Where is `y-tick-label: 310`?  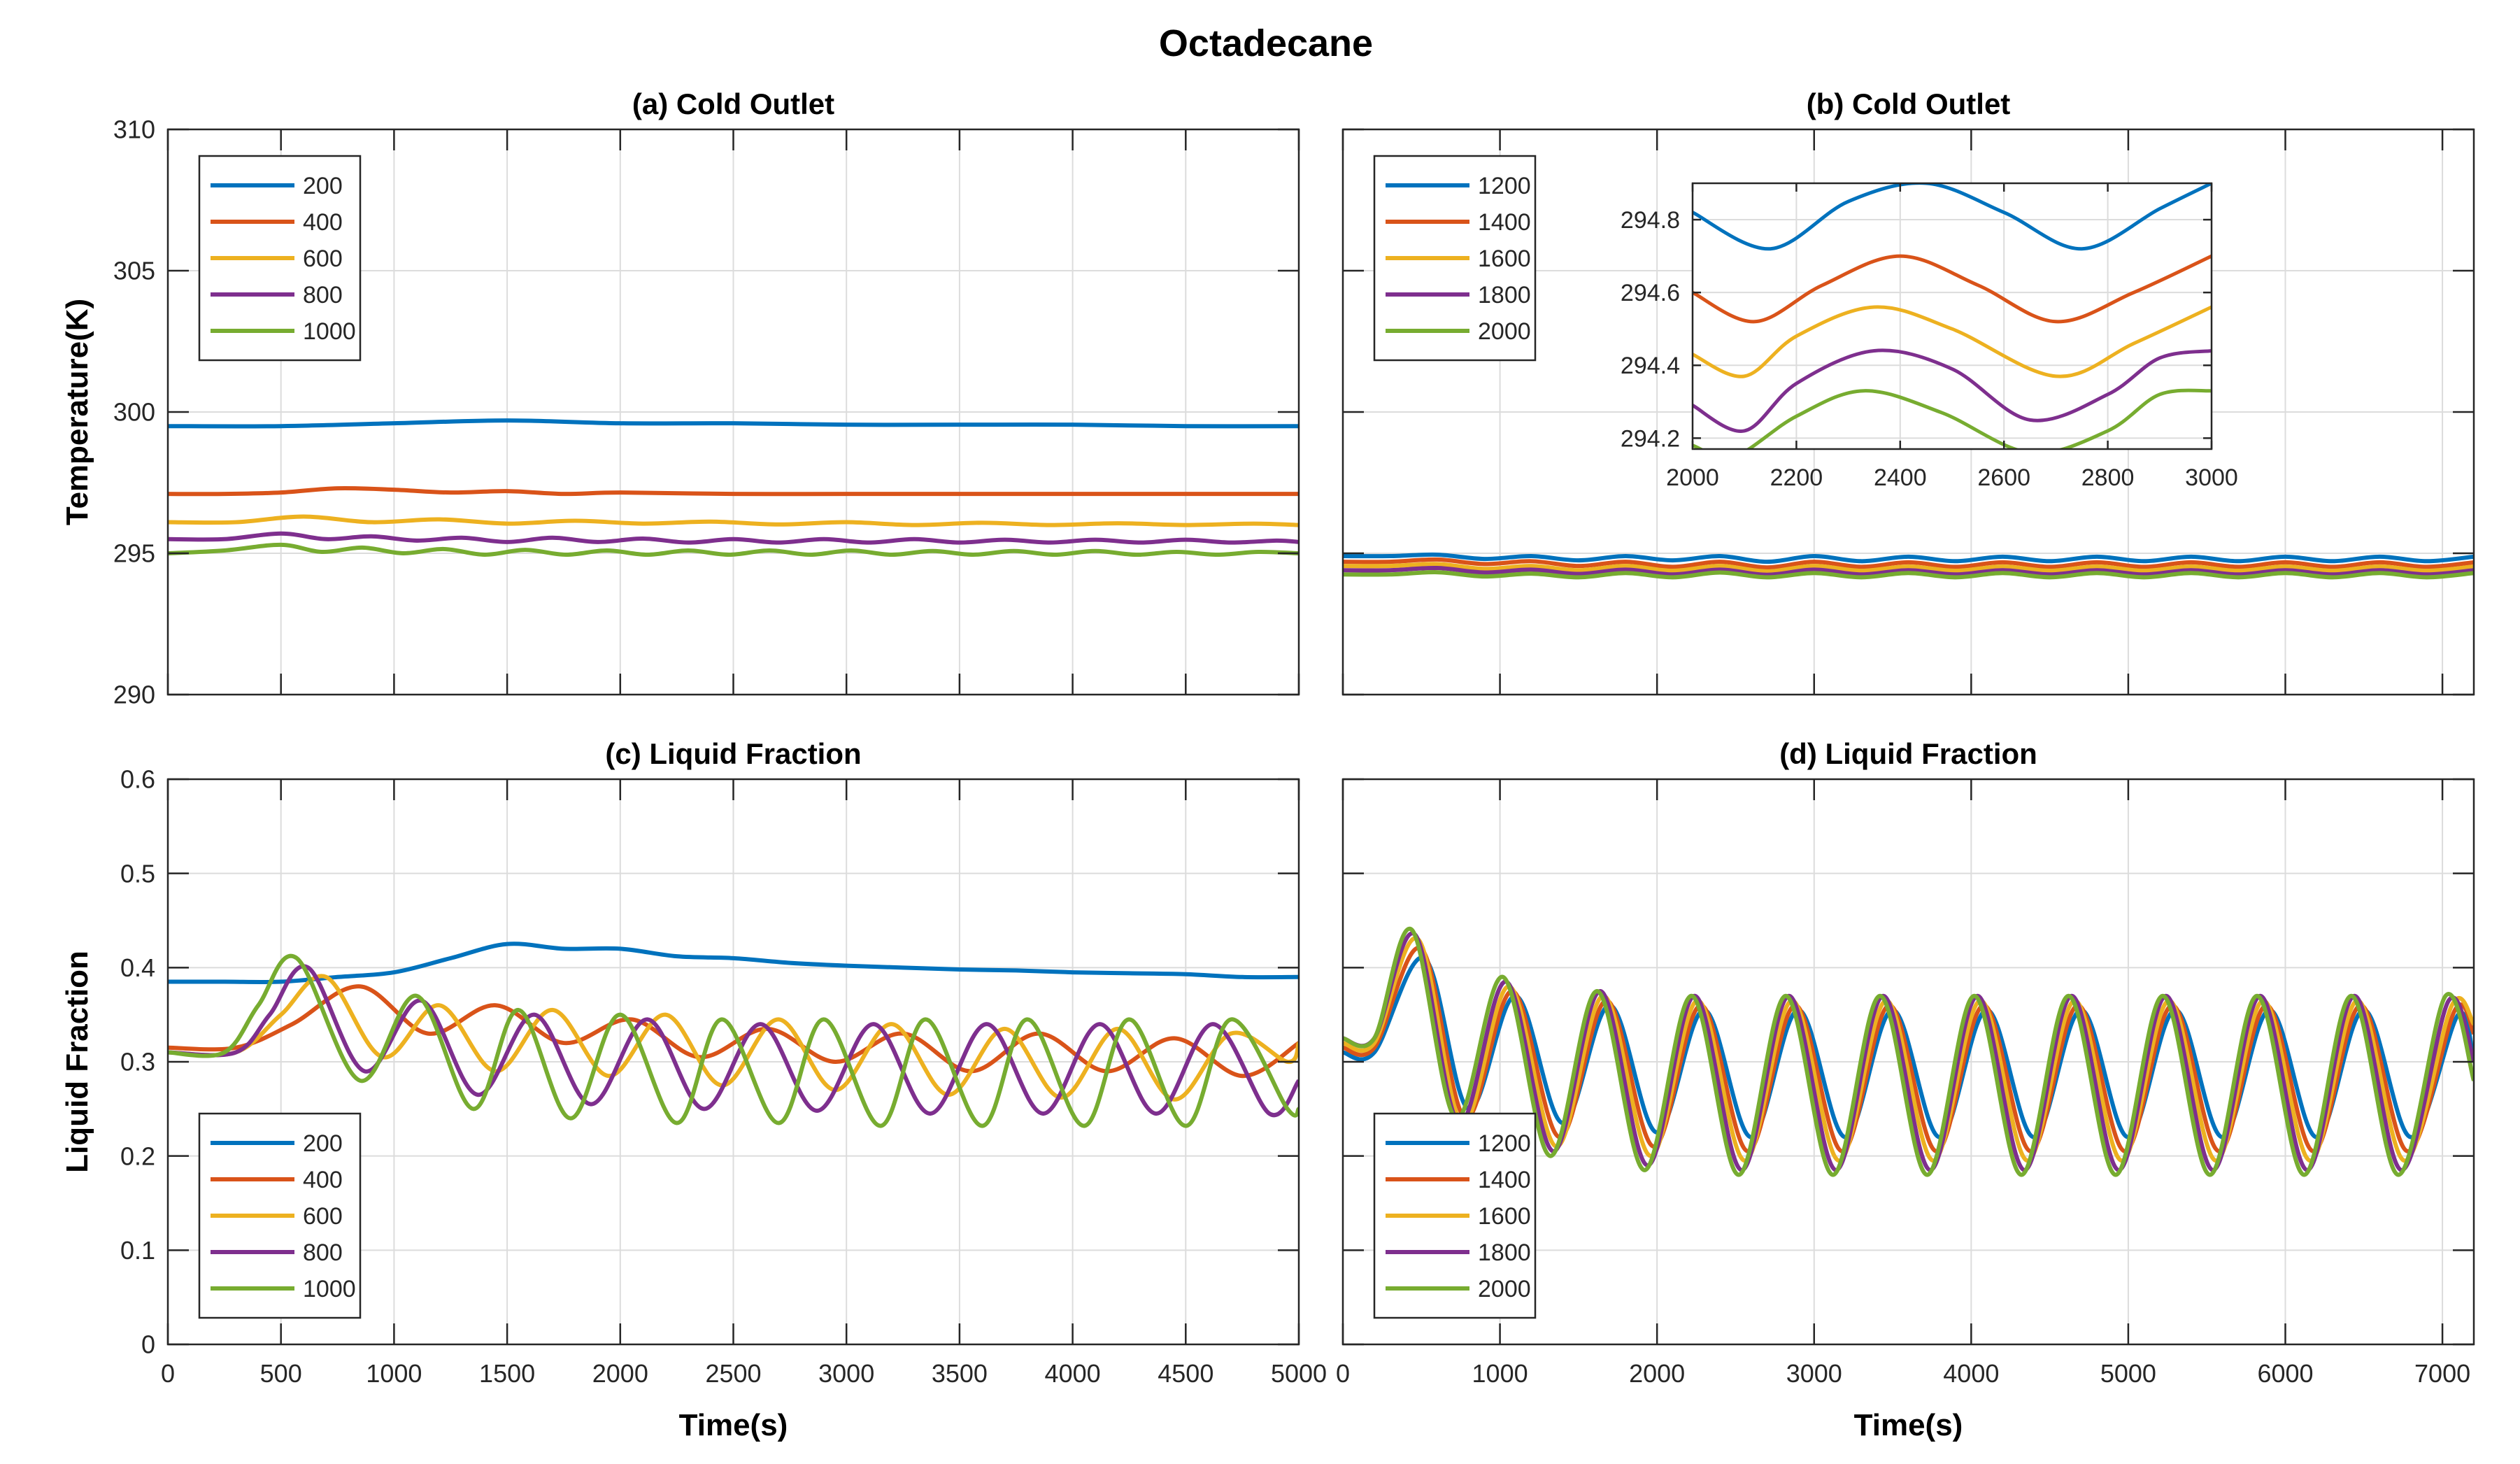
y-tick-label: 310 is located at coordinates (134, 129).